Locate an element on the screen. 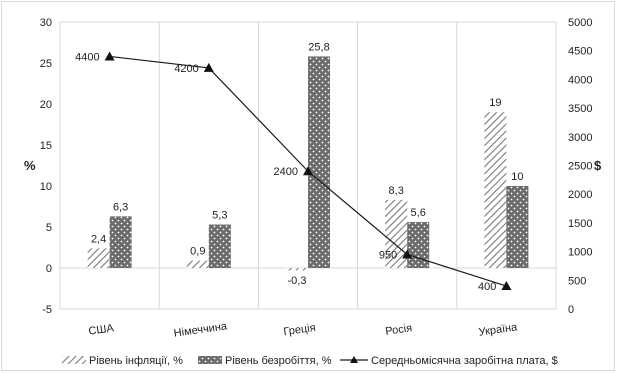  data-label-unemployment: 5,6 is located at coordinates (418, 213).